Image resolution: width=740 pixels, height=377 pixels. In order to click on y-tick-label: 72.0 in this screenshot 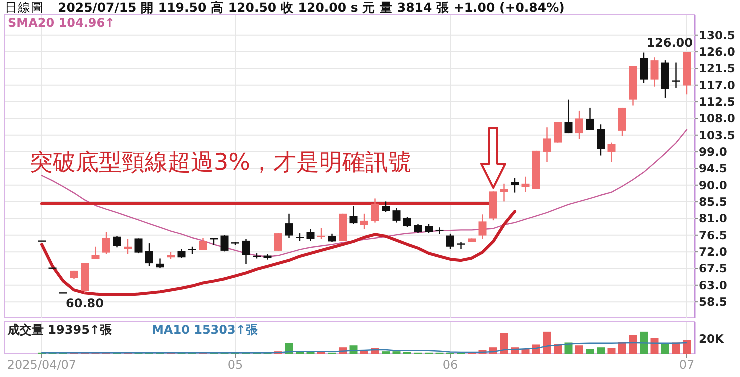, I will do `click(713, 252)`.